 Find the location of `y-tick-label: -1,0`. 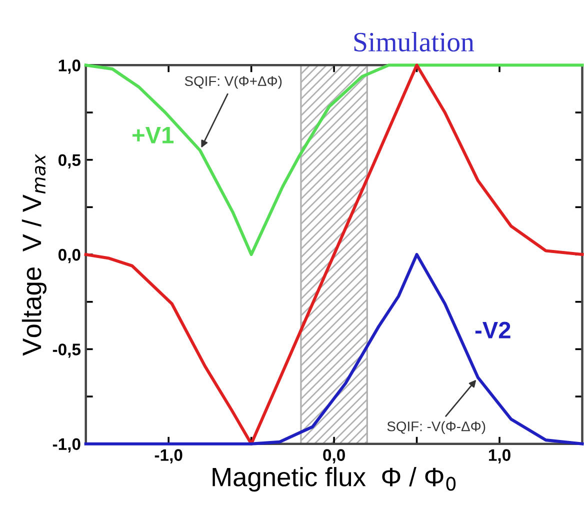

y-tick-label: -1,0 is located at coordinates (66, 445).